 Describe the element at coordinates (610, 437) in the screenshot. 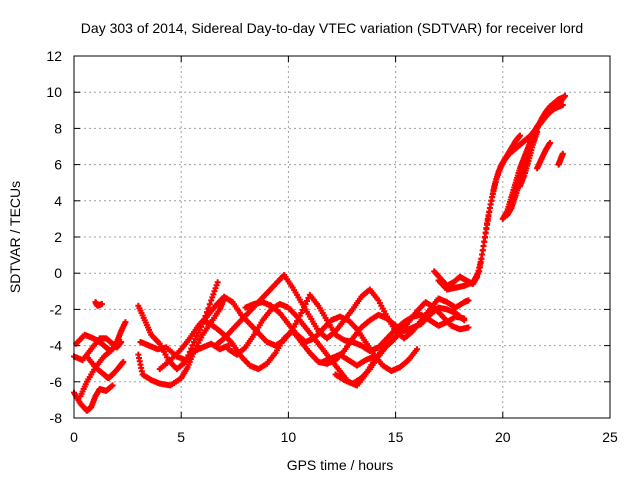

I see `x-tick-label: 25` at that location.